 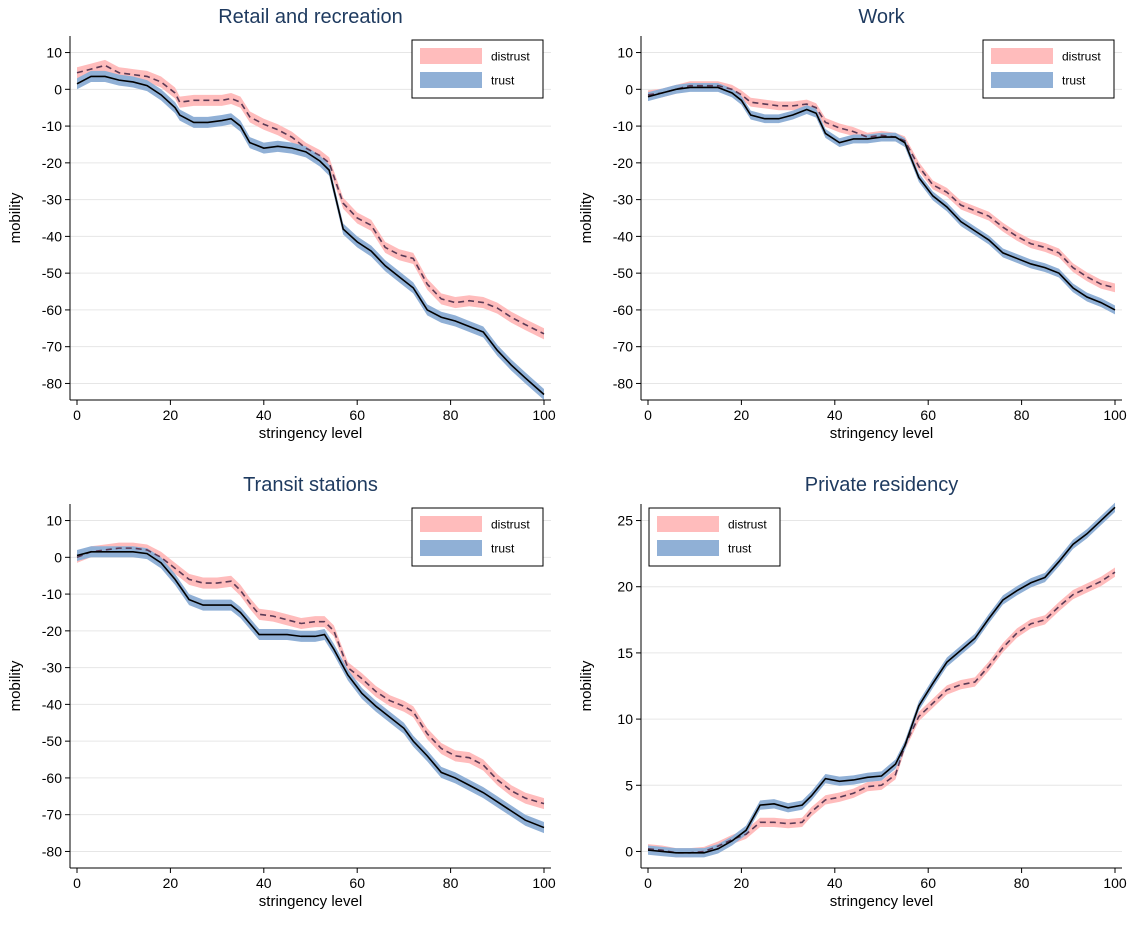 I want to click on chart-title: Work, so click(x=881, y=17).